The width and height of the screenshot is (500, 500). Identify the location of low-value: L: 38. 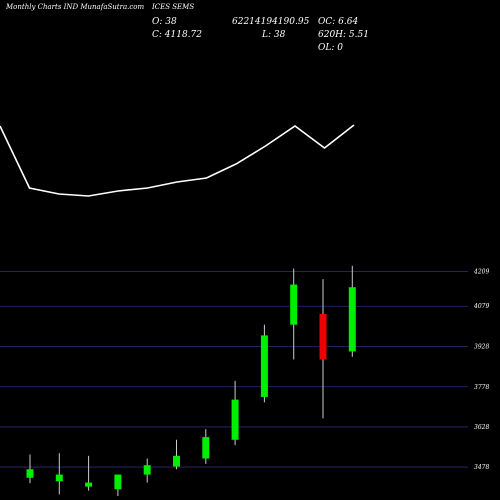
(274, 35).